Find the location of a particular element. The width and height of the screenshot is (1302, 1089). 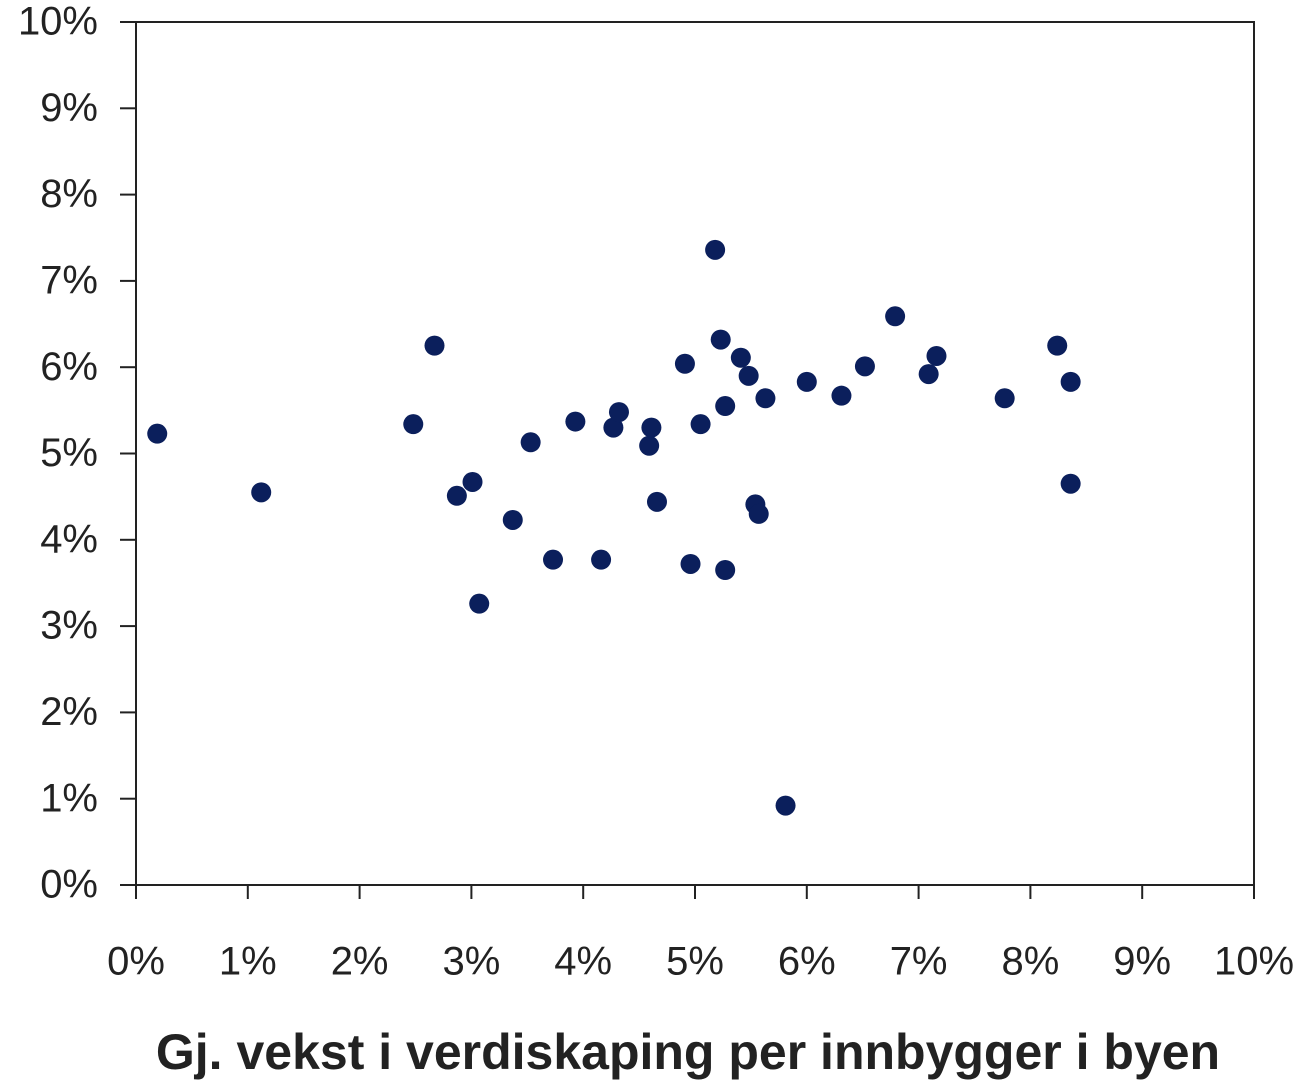

x-tick-label: 5% is located at coordinates (695, 962).